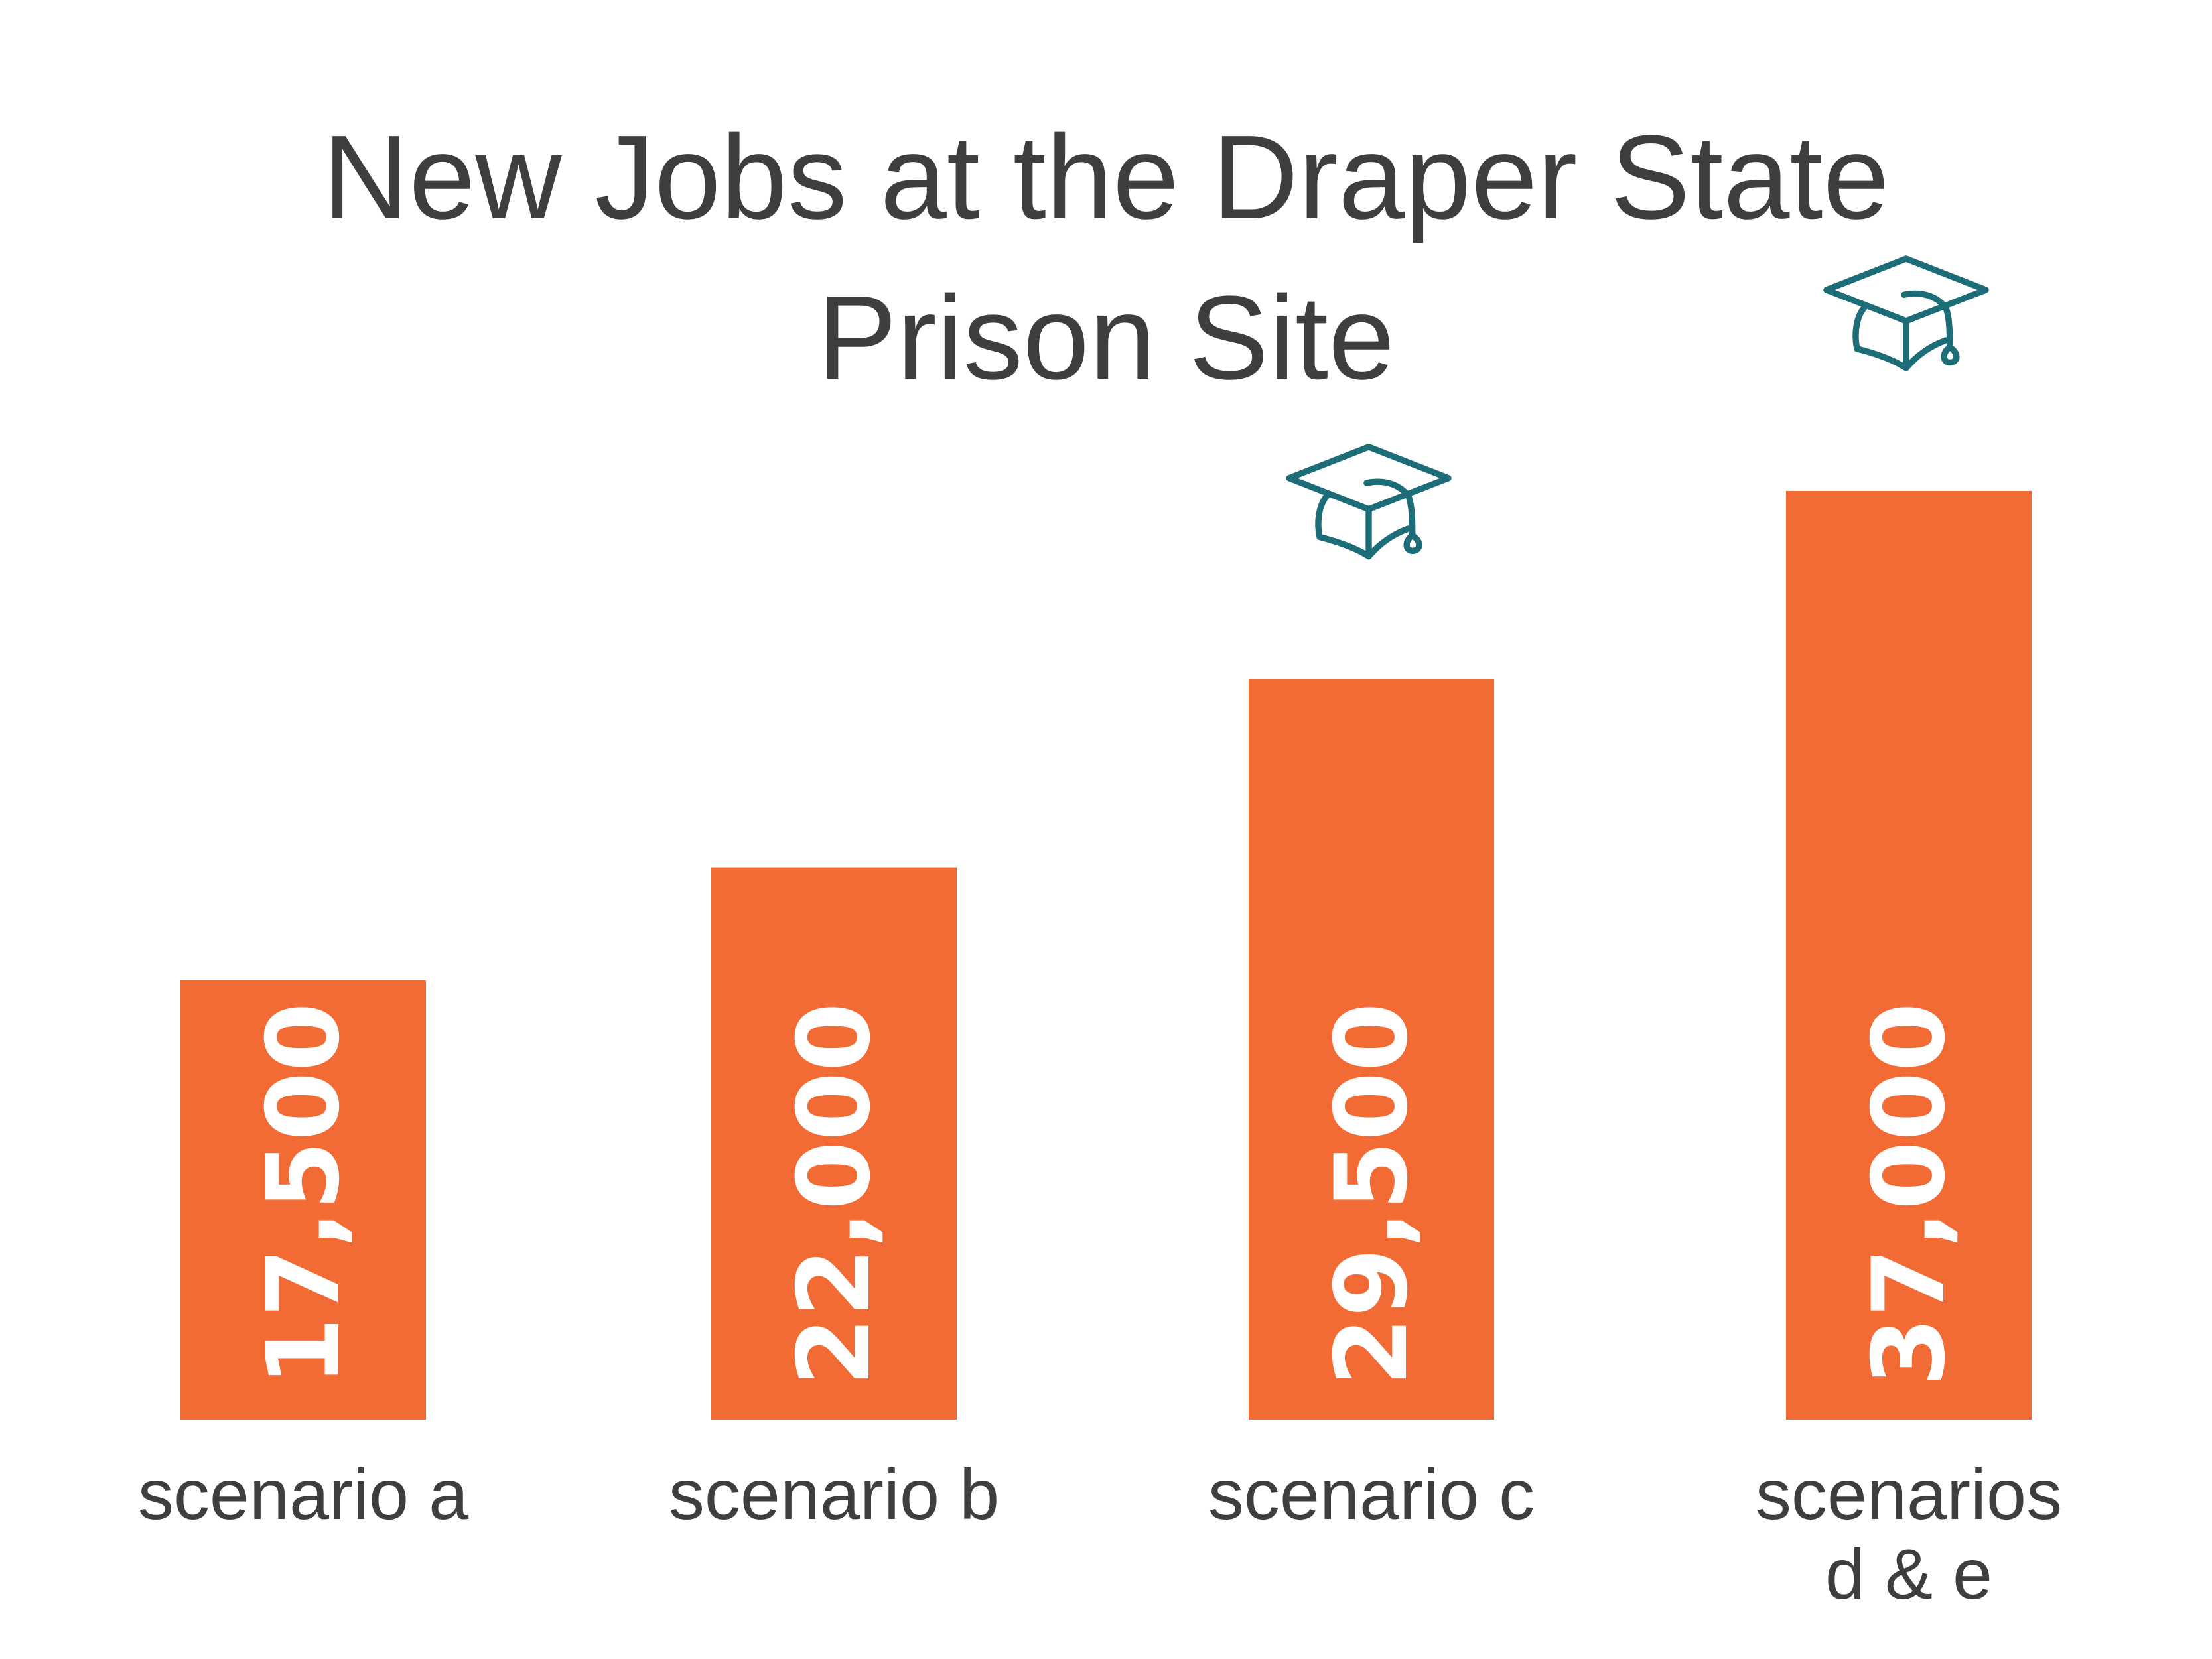 This screenshot has height=1659, width=2212. I want to click on category-label: scenario a, so click(303, 1494).